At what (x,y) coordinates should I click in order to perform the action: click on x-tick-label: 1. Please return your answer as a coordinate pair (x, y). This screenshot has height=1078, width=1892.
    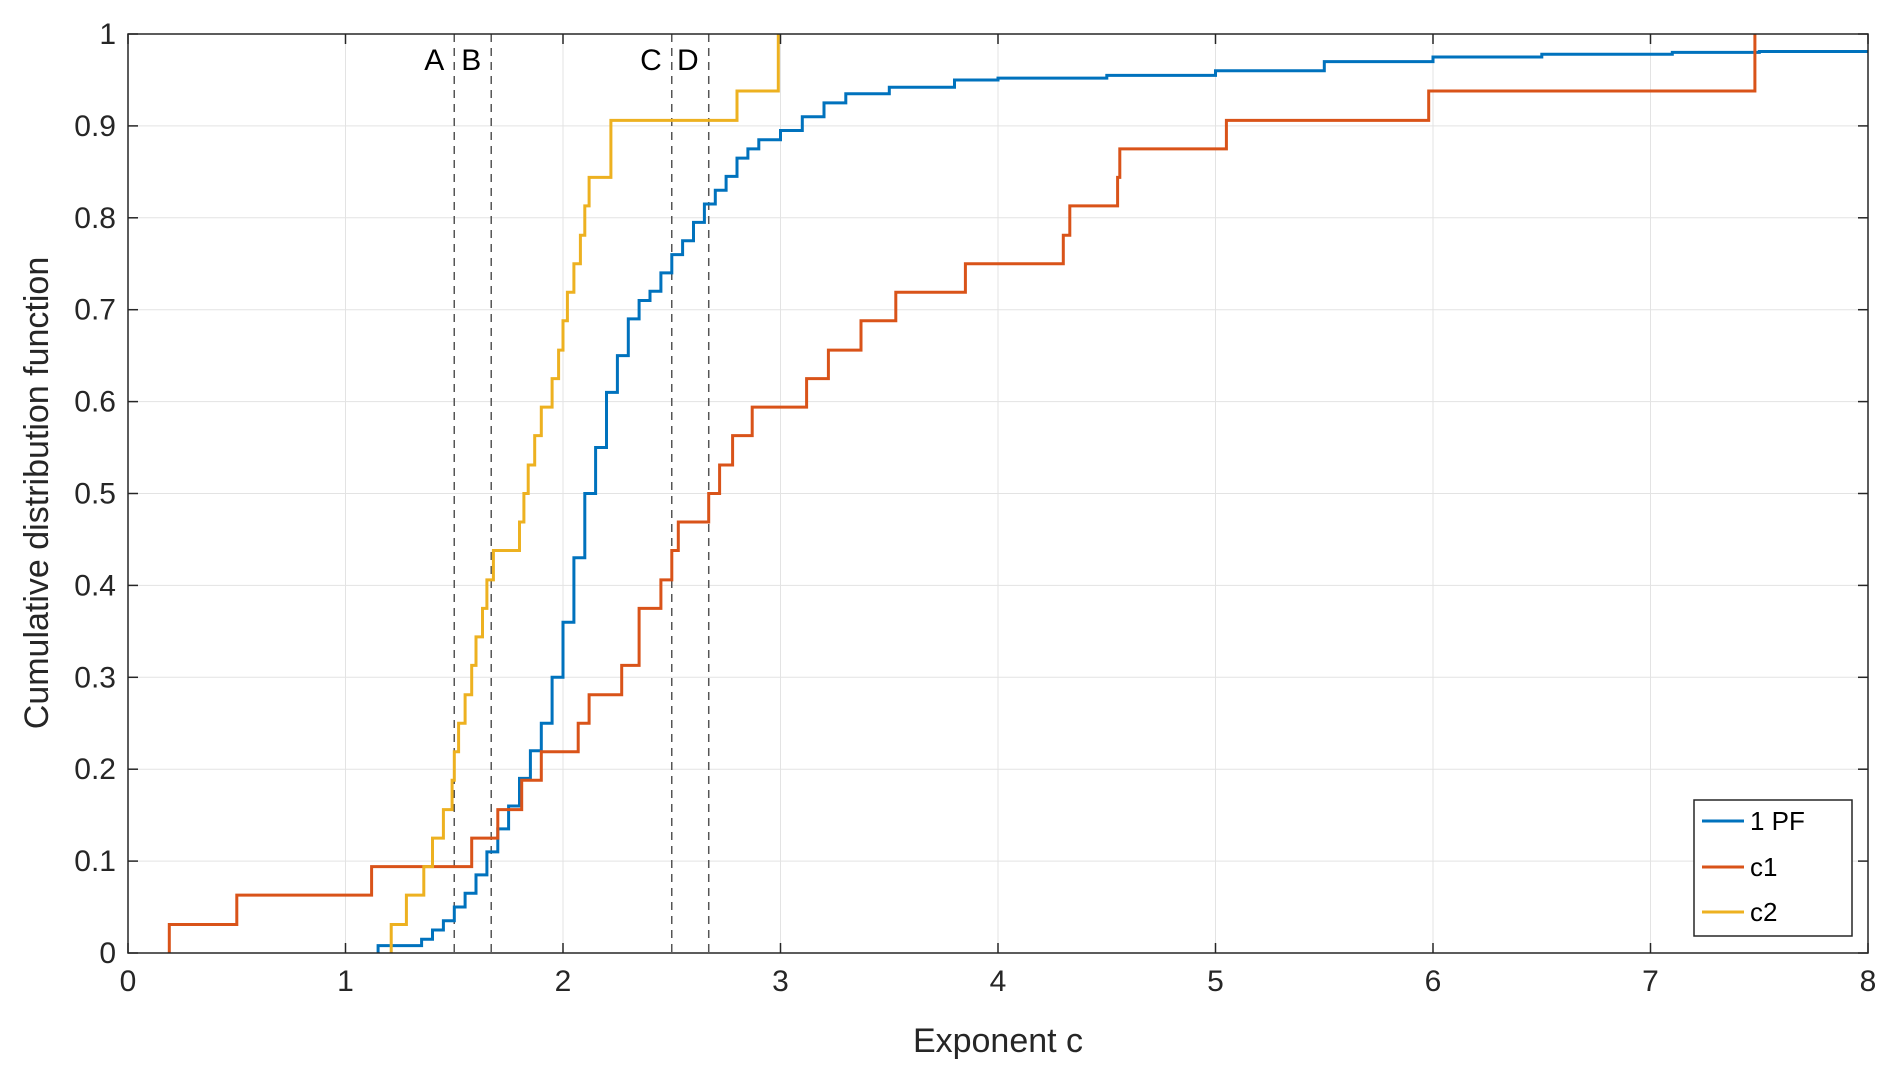
    Looking at the image, I should click on (345, 981).